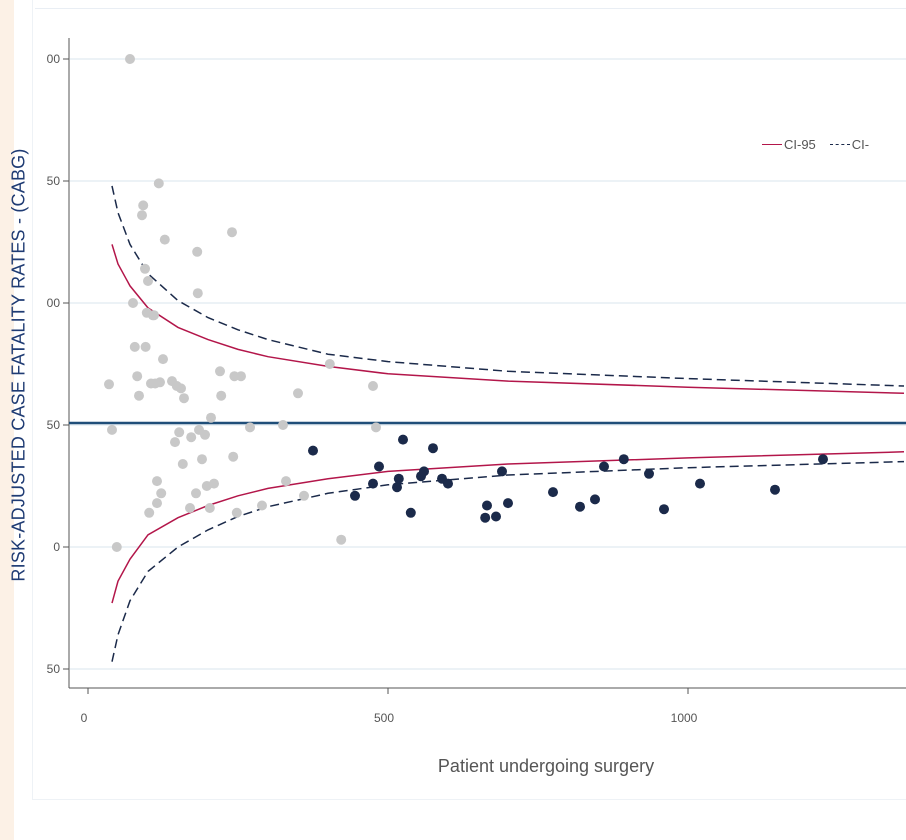 Image resolution: width=906 pixels, height=840 pixels. What do you see at coordinates (839, 144) in the screenshot?
I see `legend-swatch-dashed` at bounding box center [839, 144].